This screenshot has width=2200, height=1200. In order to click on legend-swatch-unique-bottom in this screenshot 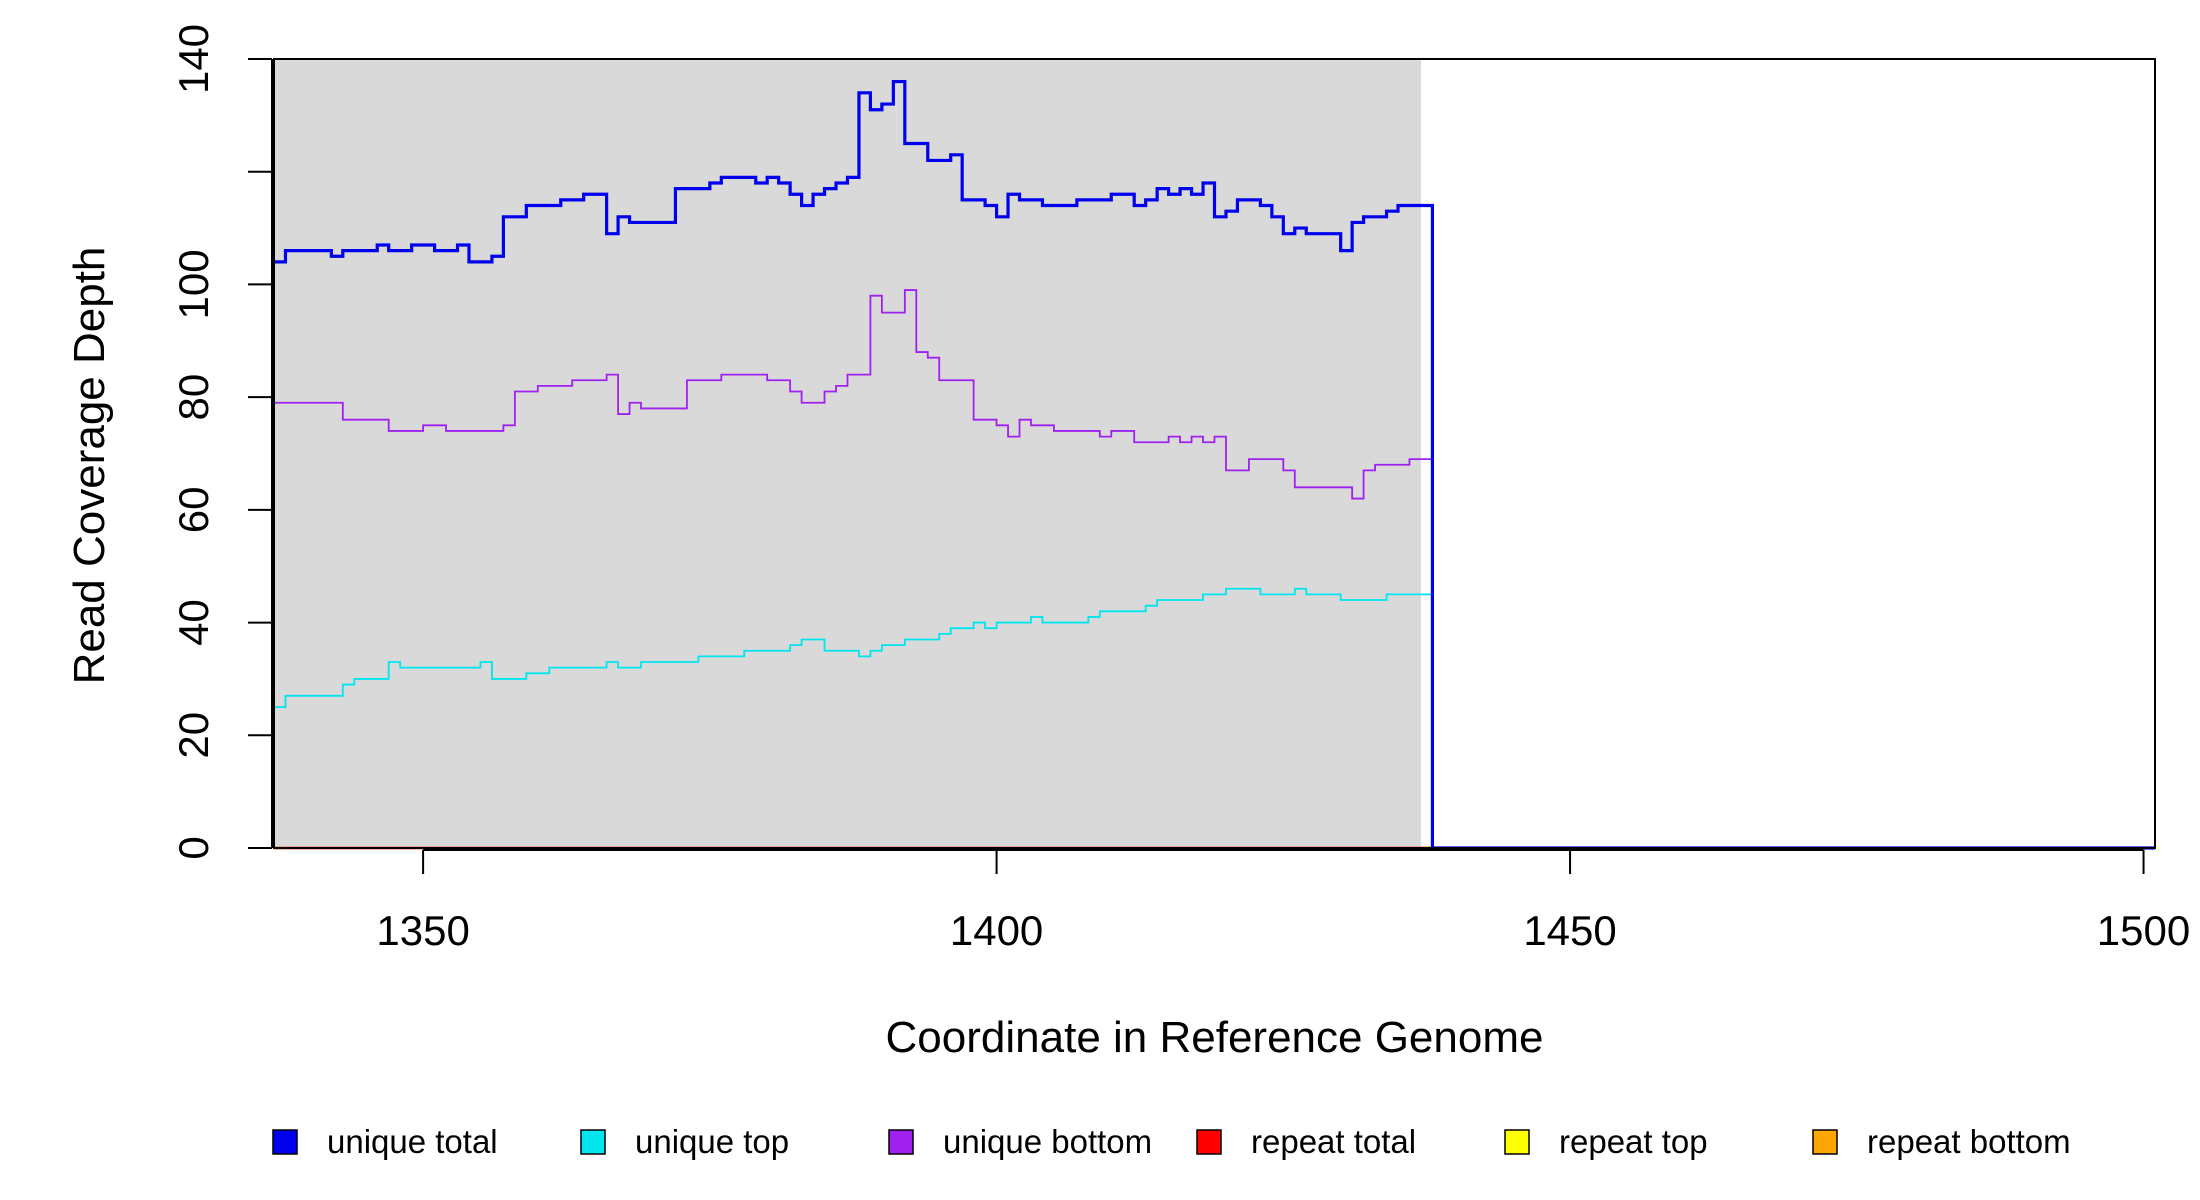, I will do `click(901, 1142)`.